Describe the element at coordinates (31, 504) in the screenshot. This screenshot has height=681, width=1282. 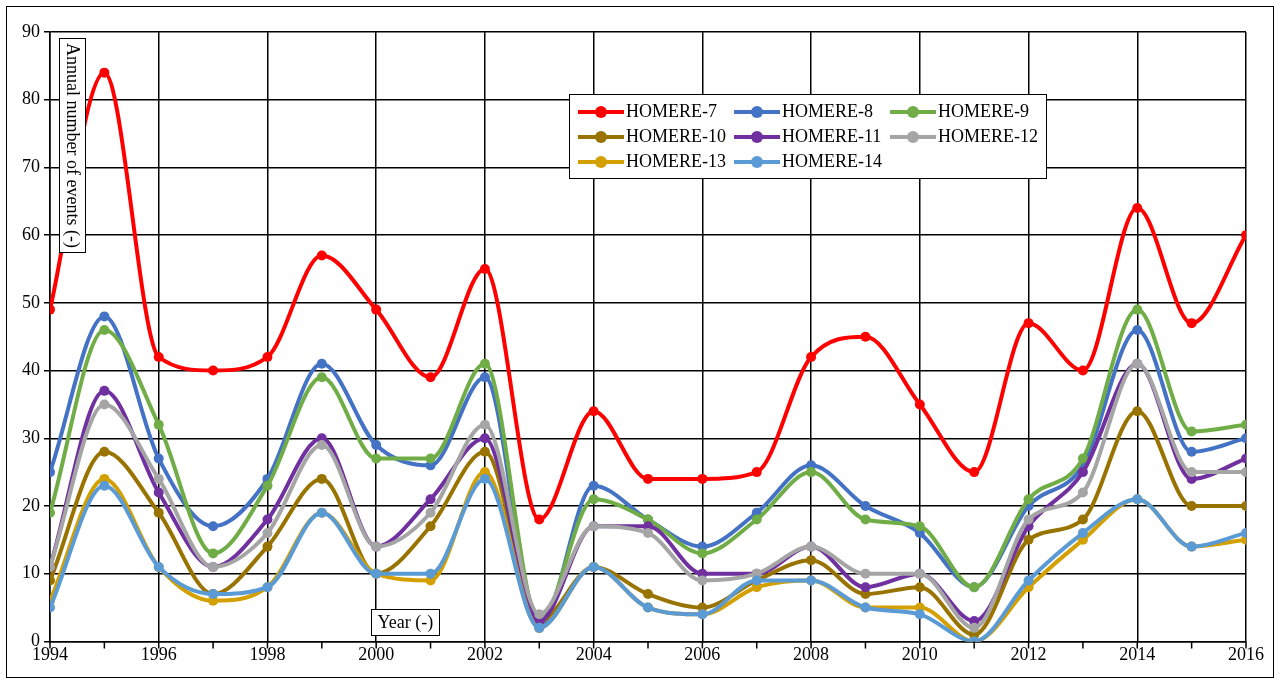
I see `y-tick-label: 20` at that location.